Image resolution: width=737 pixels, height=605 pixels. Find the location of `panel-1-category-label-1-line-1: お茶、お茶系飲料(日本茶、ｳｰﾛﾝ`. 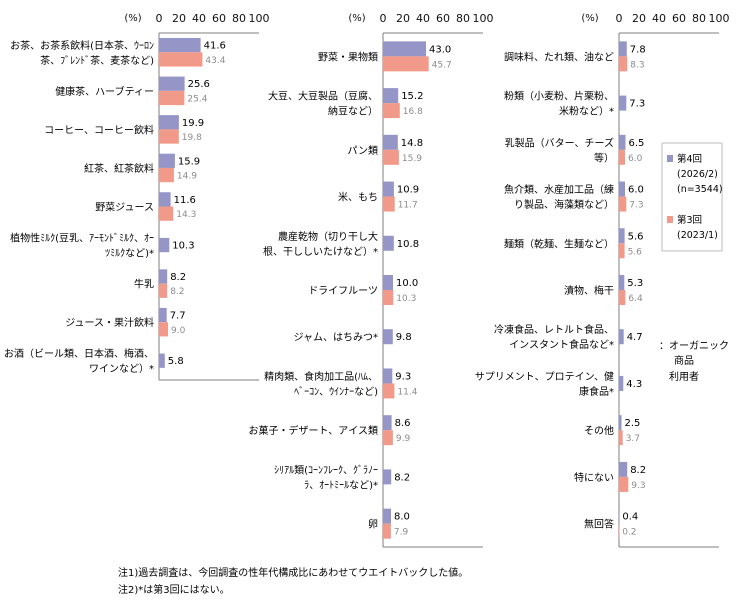

panel-1-category-label-1-line-1: お茶、お茶系飲料(日本茶、ｳｰﾛﾝ is located at coordinates (82, 45).